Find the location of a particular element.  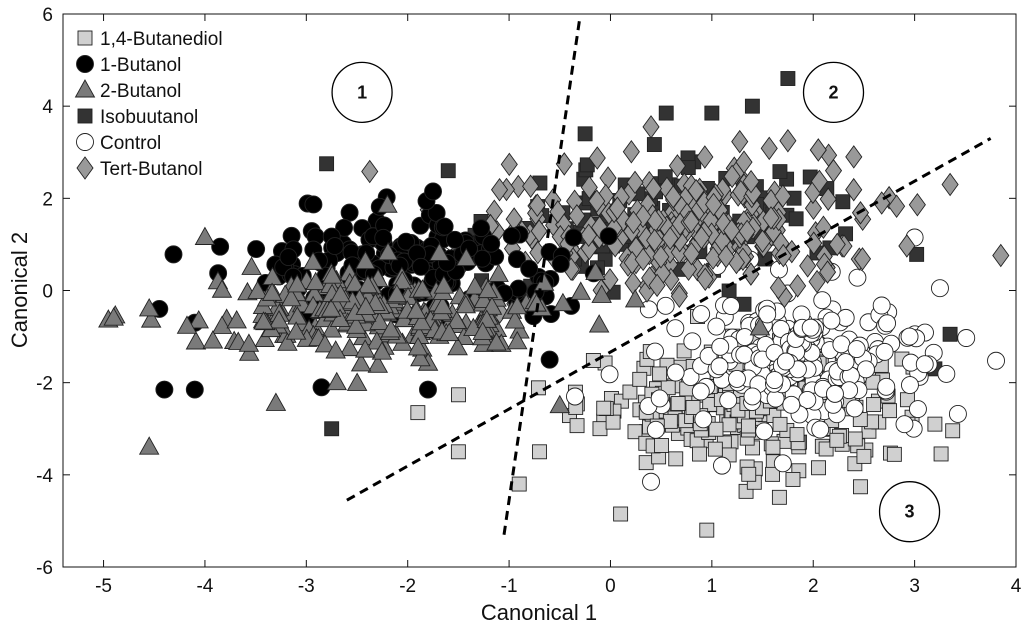

x-tick-label: -1 is located at coordinates (509, 586).